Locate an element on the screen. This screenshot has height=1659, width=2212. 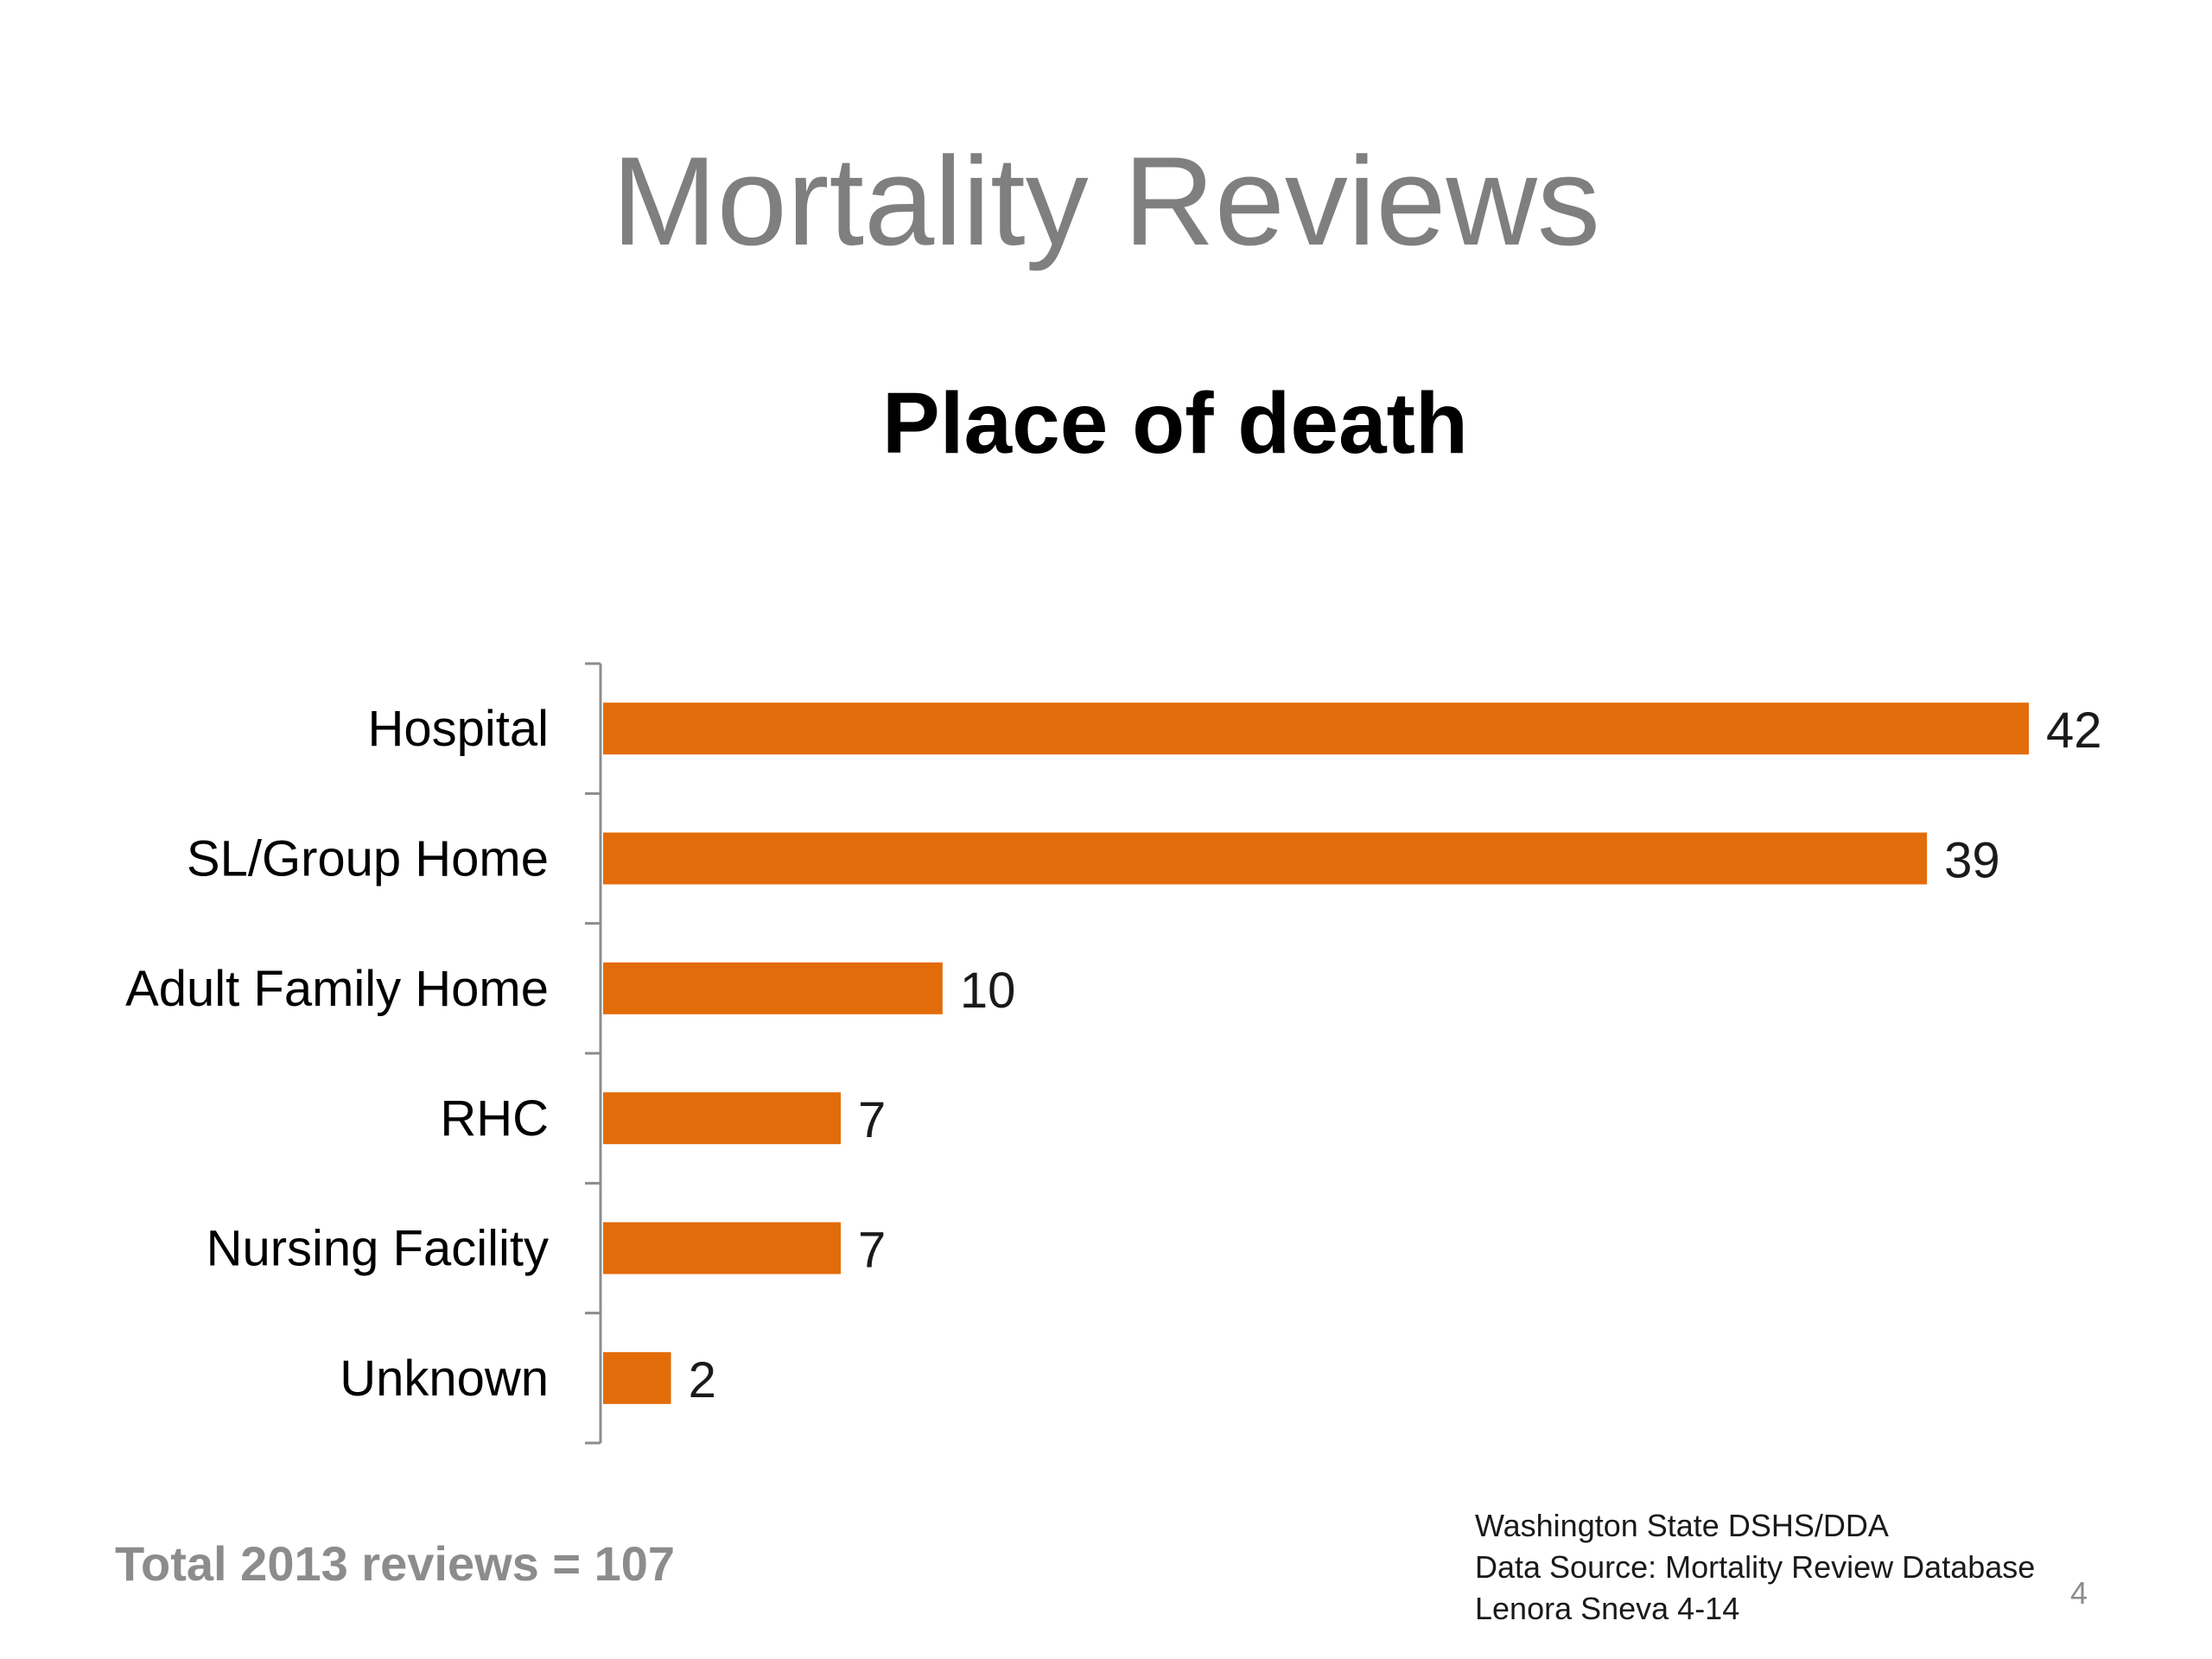
data-label: 39 is located at coordinates (1972, 861).